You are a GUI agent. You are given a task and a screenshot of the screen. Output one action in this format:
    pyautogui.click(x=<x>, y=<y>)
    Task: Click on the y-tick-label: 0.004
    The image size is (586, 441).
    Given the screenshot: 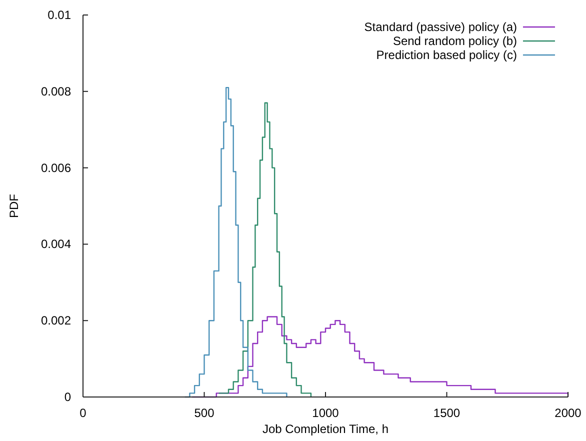 What is the action you would take?
    pyautogui.click(x=56, y=244)
    